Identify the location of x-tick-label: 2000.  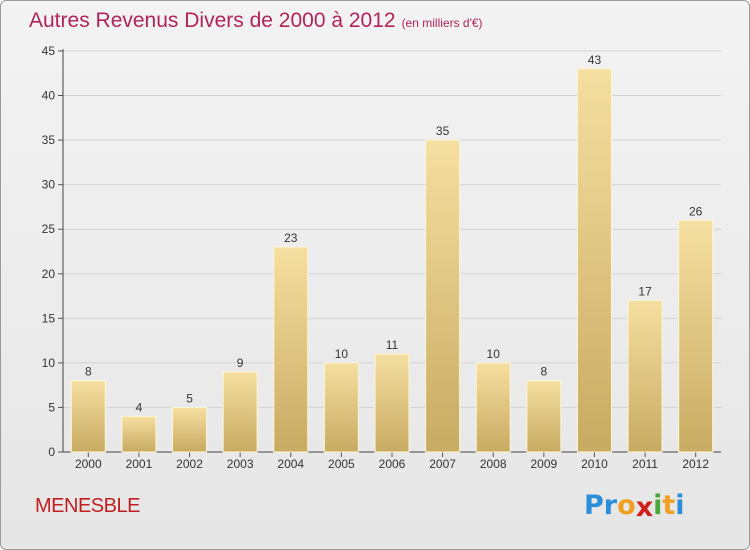
(88, 464).